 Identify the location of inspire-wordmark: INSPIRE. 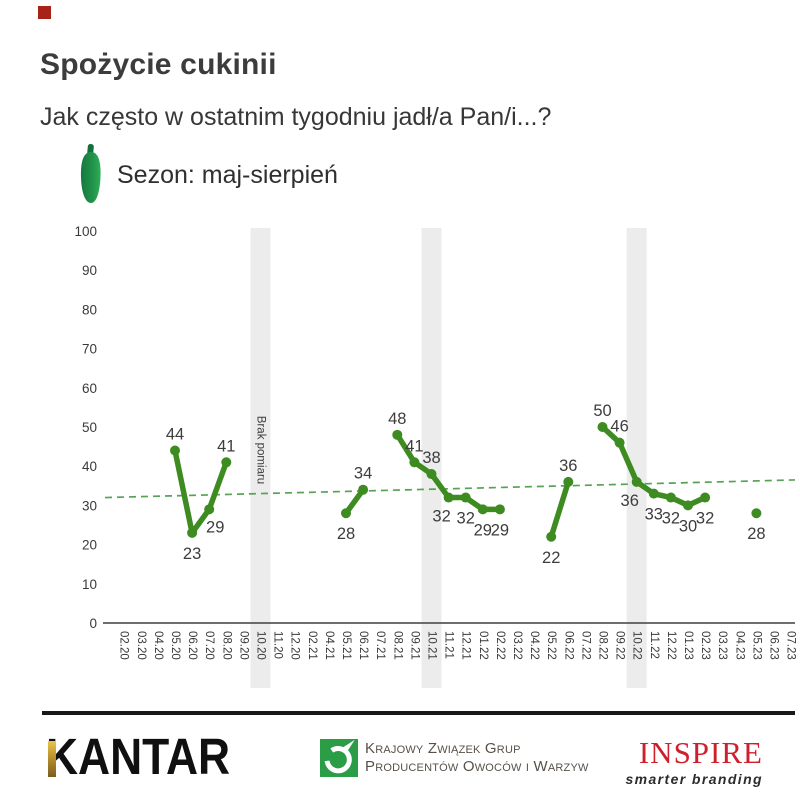
(700, 752).